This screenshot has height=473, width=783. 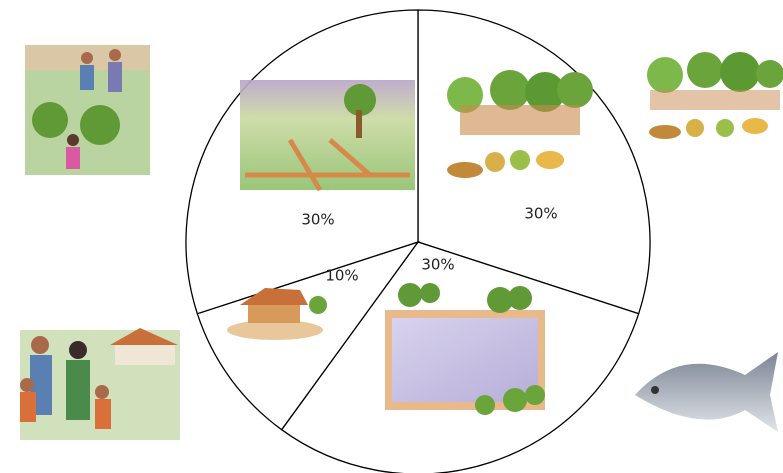 What do you see at coordinates (327, 165) in the screenshot?
I see `field-dikes` at bounding box center [327, 165].